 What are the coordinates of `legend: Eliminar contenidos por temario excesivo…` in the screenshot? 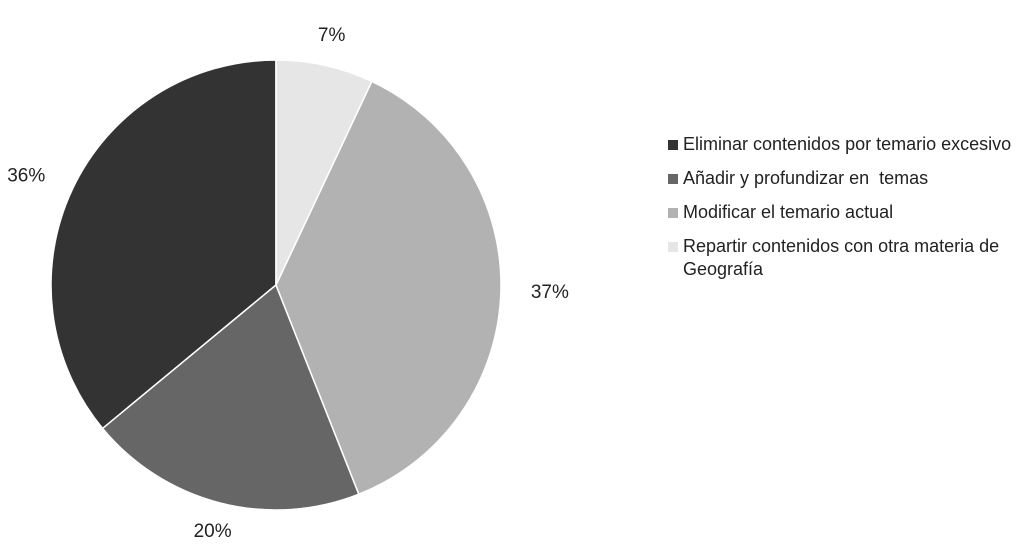 It's located at (845, 212).